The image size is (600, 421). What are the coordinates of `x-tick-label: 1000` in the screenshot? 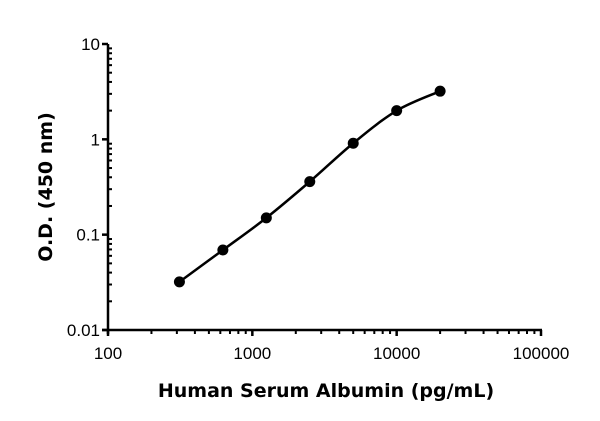 It's located at (252, 353).